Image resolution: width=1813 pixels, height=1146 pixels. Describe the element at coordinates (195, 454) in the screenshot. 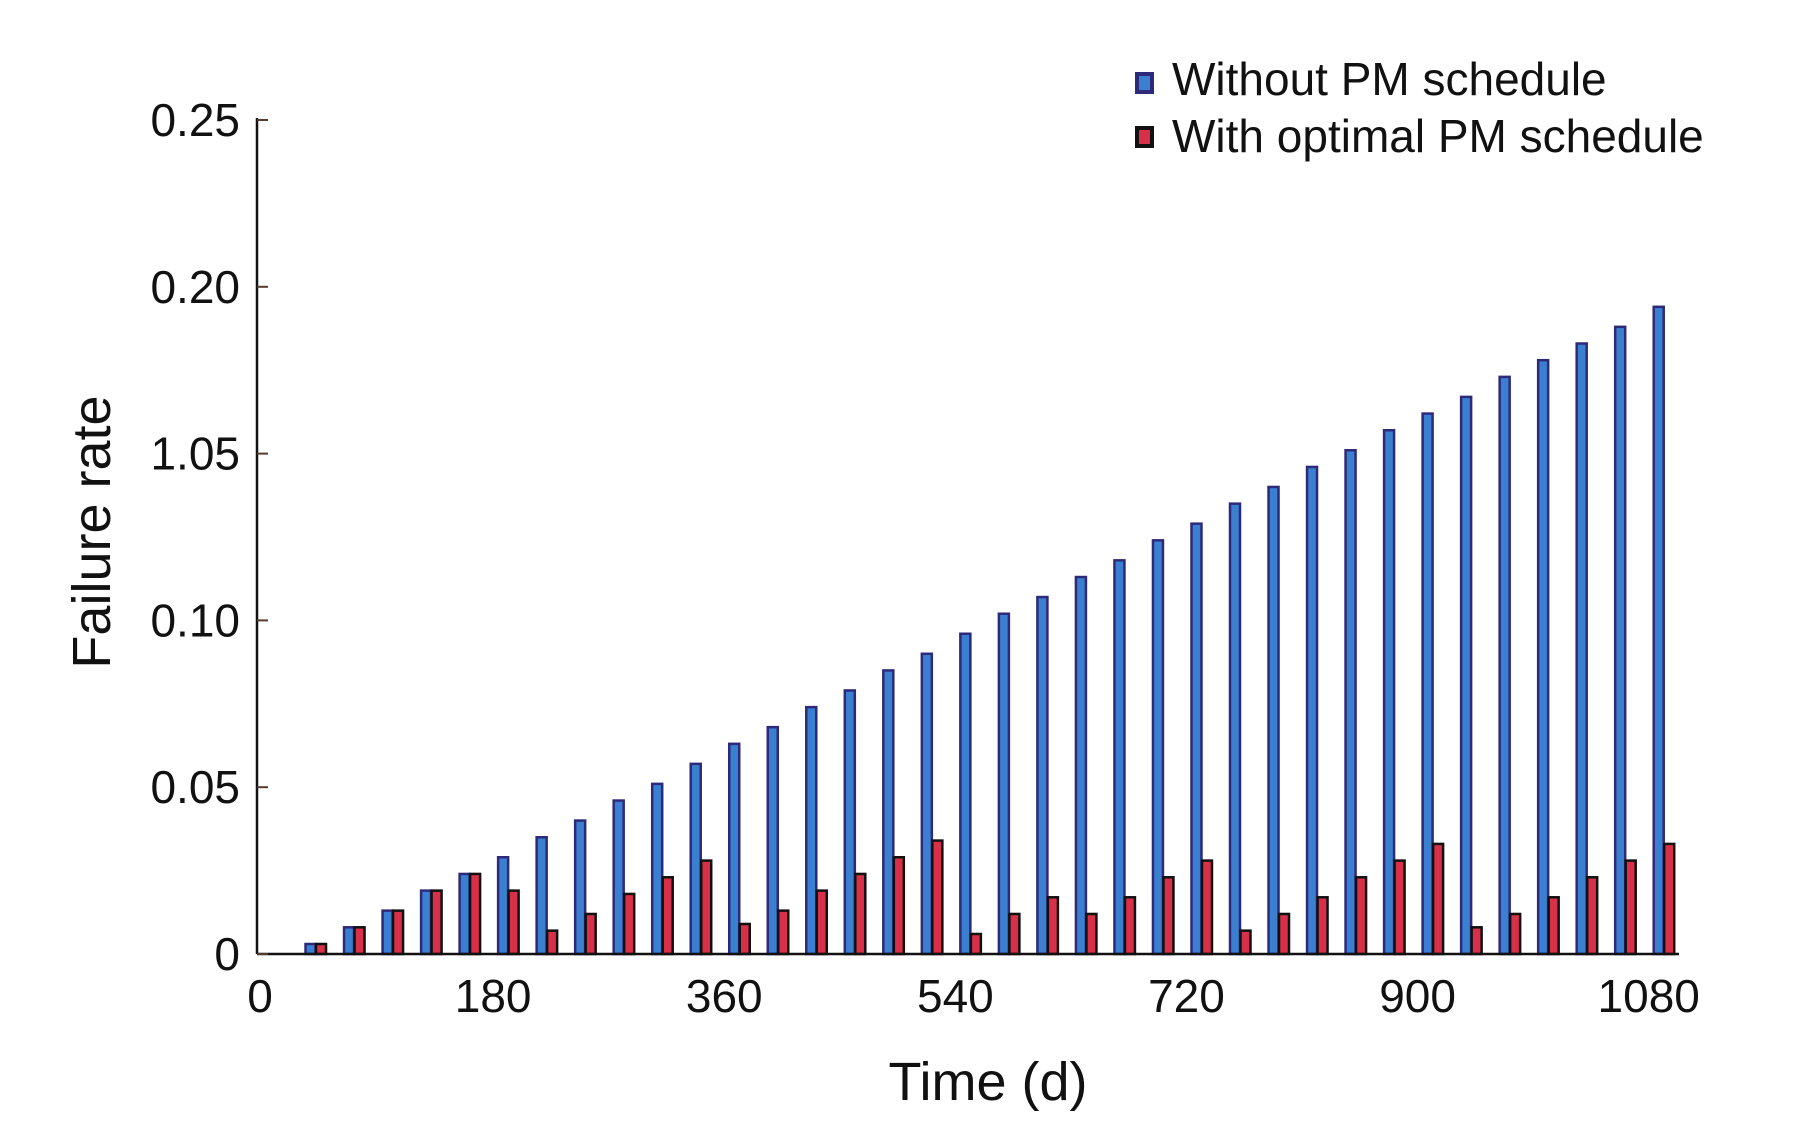

I see `y-tick-label: 1.05` at that location.